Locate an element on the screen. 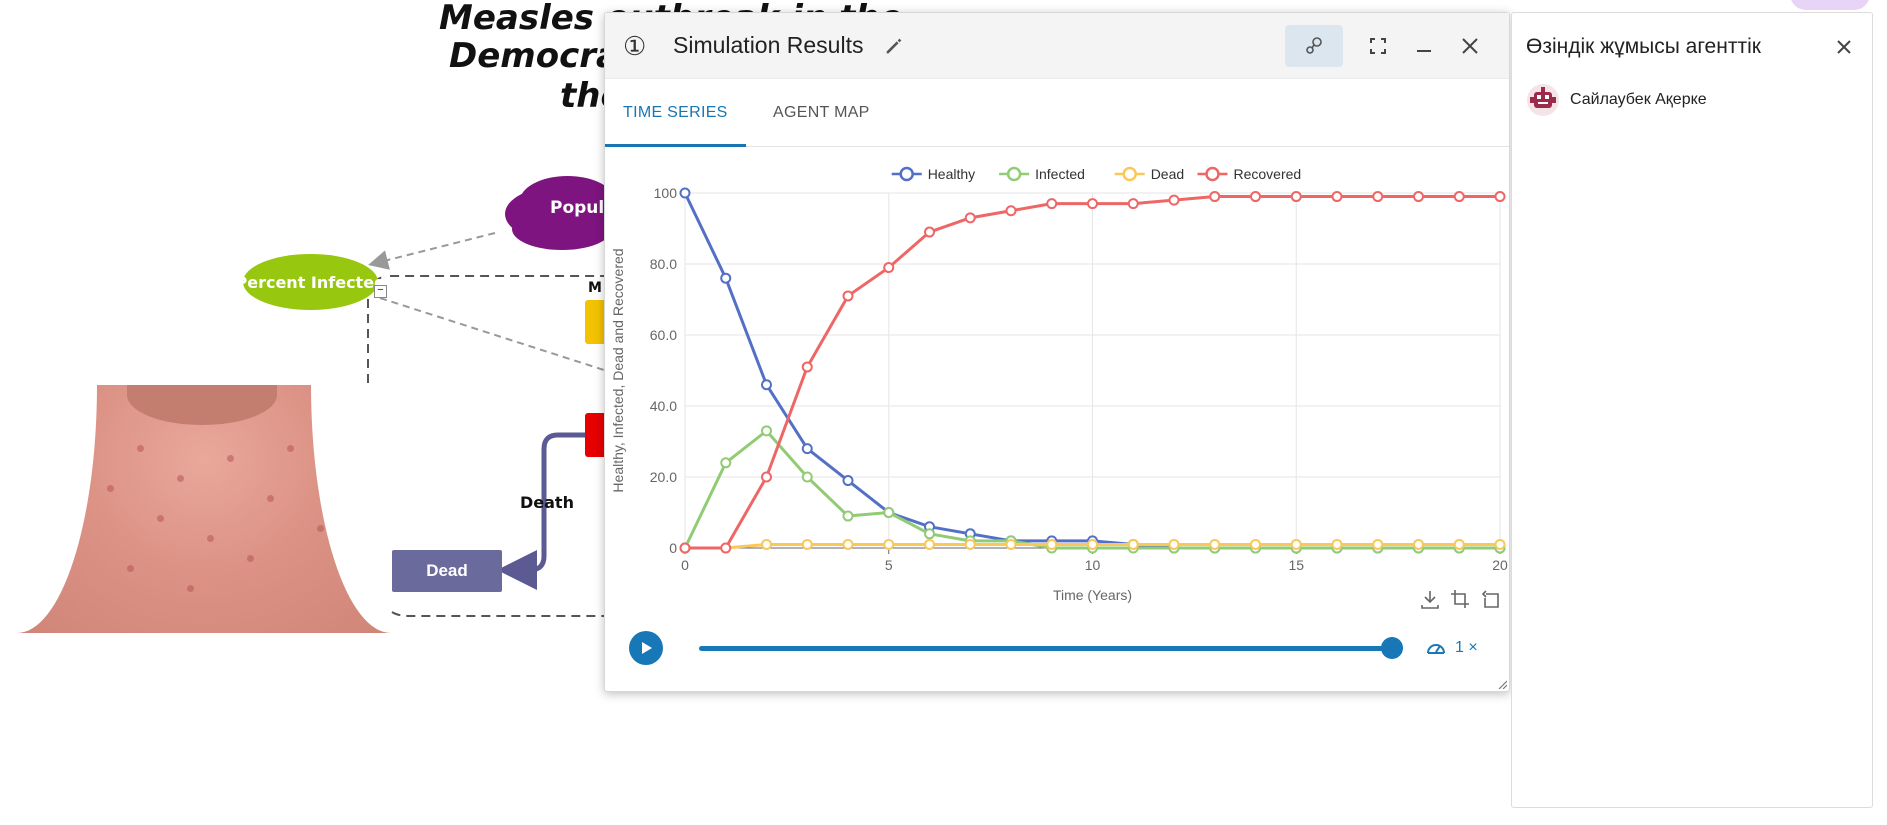  fullscreen-icon is located at coordinates (1378, 46).